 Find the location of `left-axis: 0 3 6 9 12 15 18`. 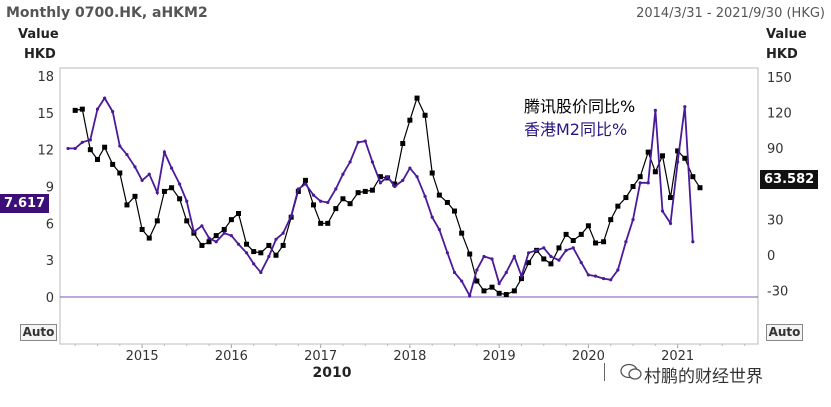

left-axis: 0 3 6 9 12 15 18 is located at coordinates (45, 188).